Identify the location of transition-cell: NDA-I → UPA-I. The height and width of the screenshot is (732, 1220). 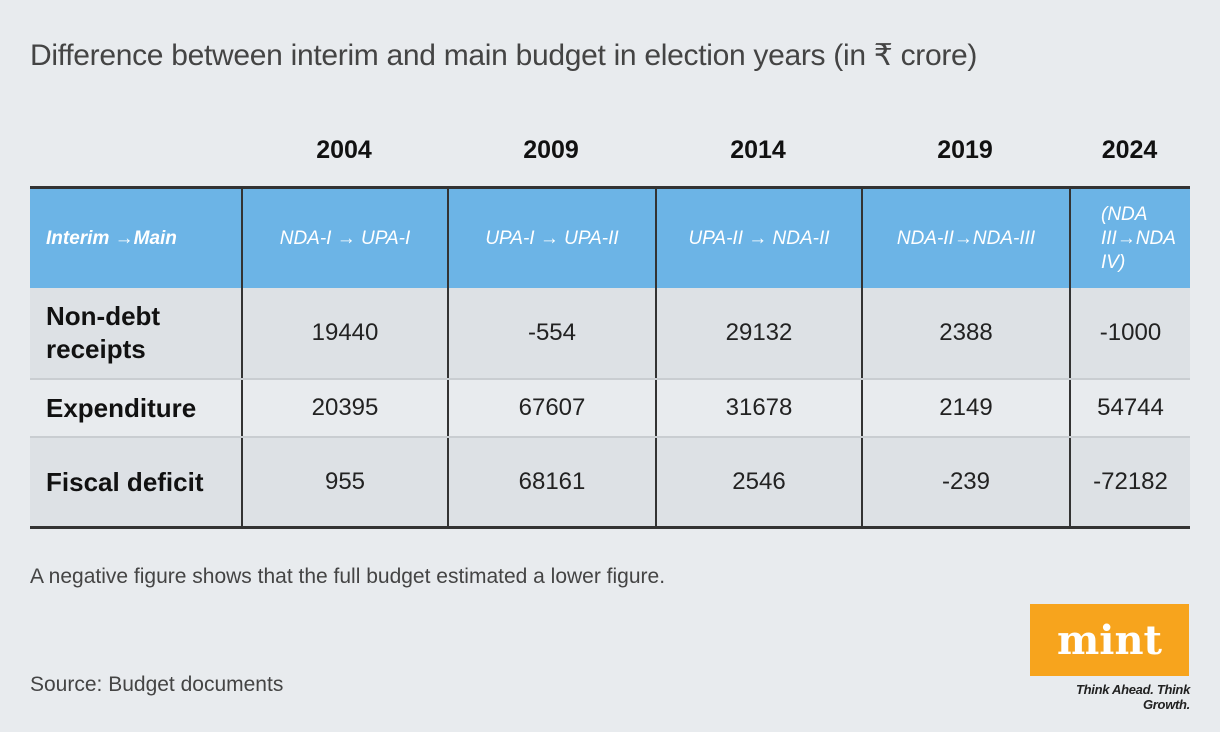
(344, 238).